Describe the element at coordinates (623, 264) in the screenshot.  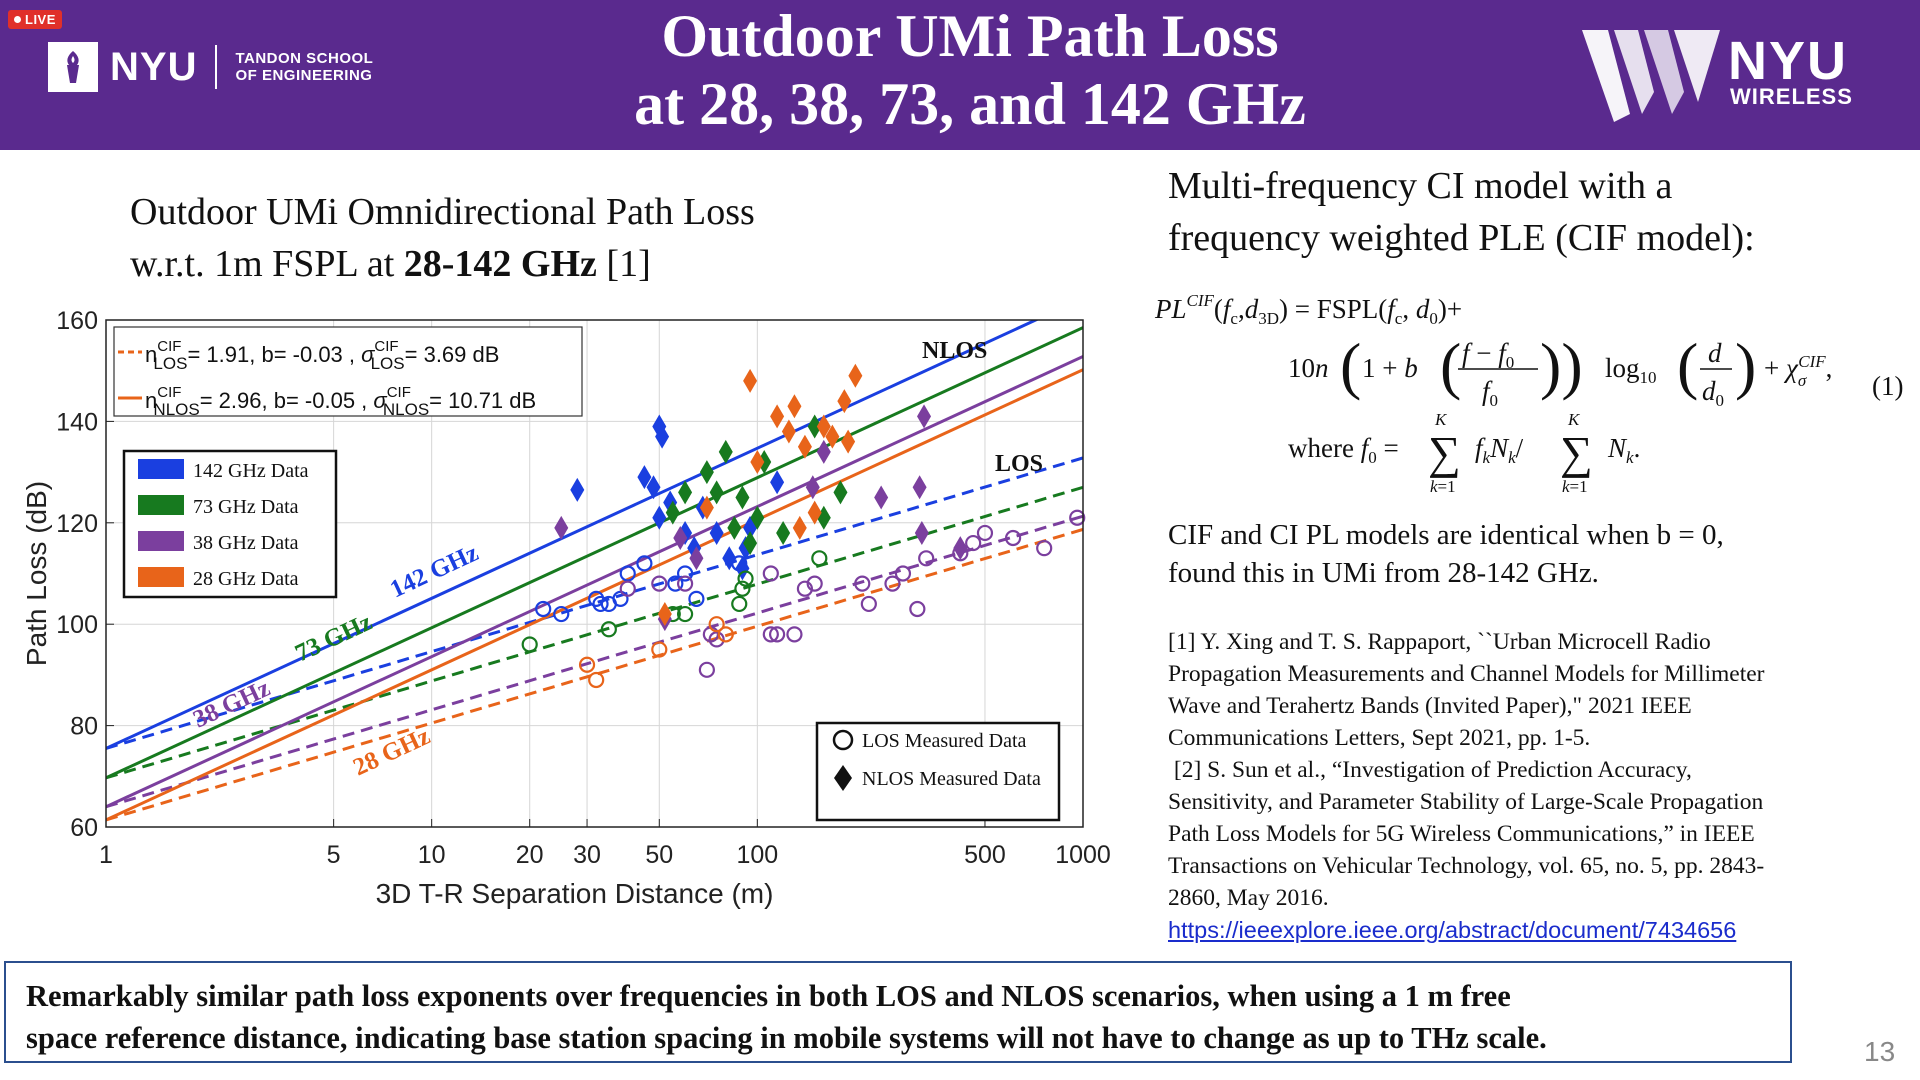
I see `heading-suffix: [1]` at that location.